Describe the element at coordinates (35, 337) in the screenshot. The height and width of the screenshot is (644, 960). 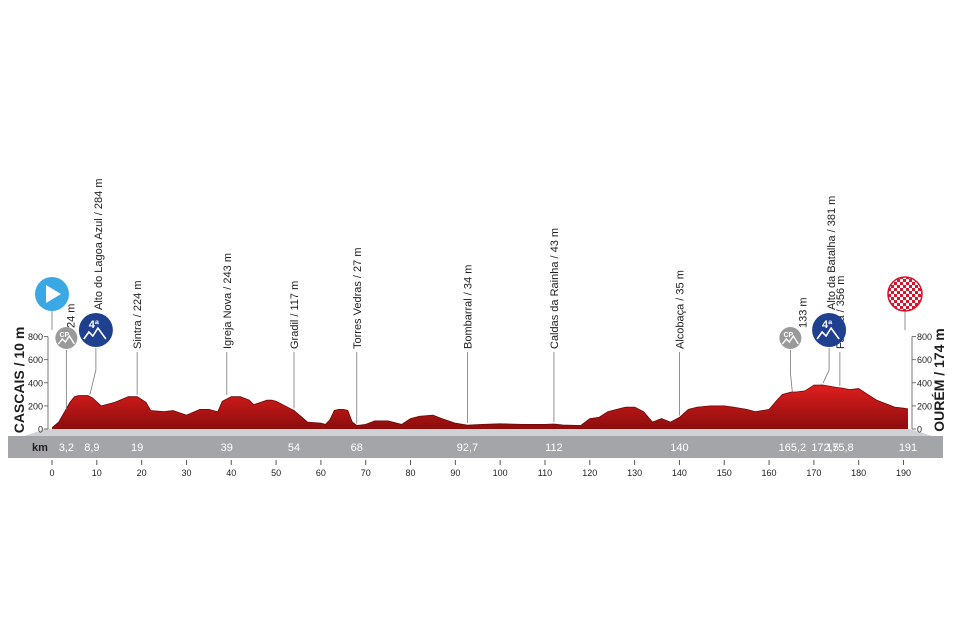
I see `y-tick-label-left-4: 800` at that location.